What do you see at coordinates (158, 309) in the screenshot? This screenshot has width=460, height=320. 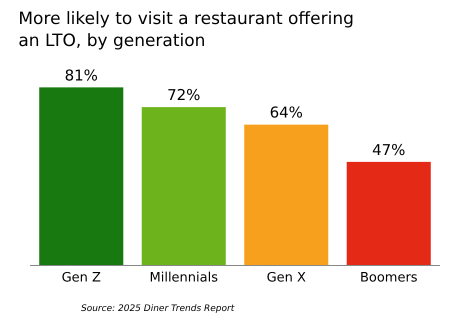 I see `source-note: Source: 2025 Diner Trends Report` at bounding box center [158, 309].